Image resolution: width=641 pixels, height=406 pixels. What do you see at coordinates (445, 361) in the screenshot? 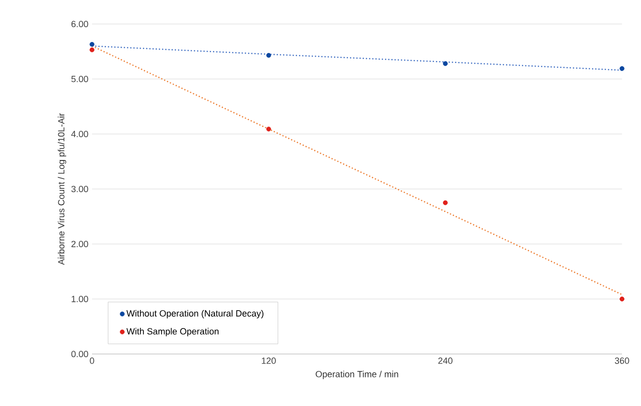
I see `x-tick-label: 240` at bounding box center [445, 361].